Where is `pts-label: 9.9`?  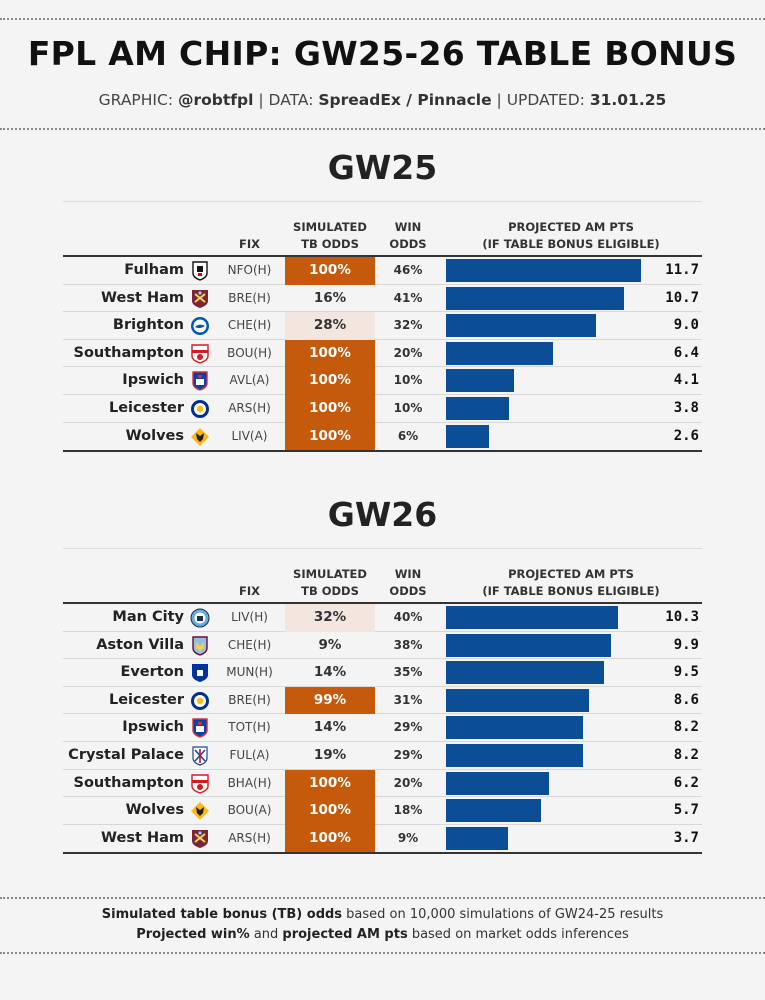 pts-label: 9.9 is located at coordinates (686, 644).